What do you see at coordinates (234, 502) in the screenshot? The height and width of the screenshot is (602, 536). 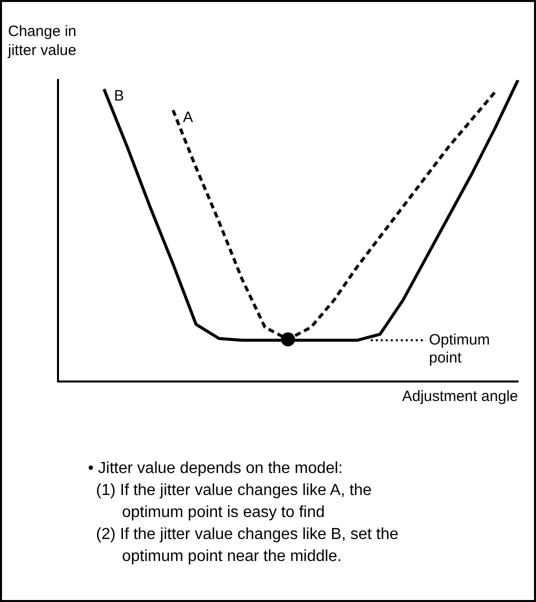 I see `text: (1) If the jitter value changes like A, the optimum point is easy to find` at bounding box center [234, 502].